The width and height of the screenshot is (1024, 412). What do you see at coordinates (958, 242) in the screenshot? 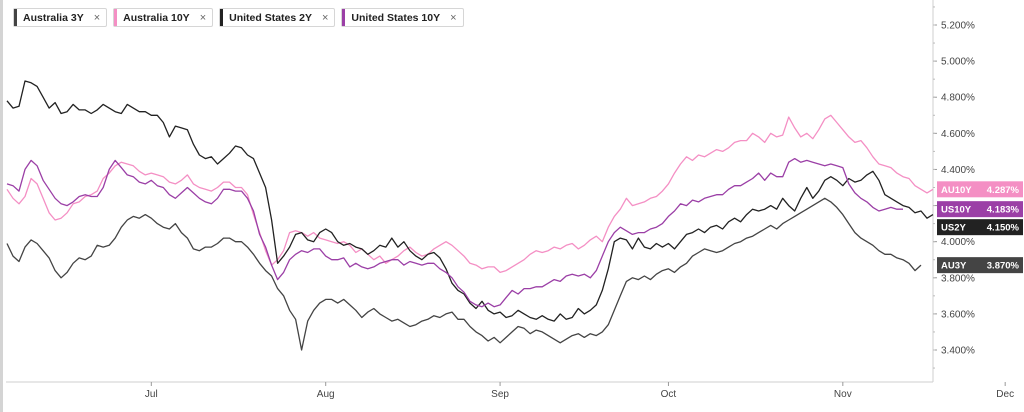
I see `y-tick-label: 4.000%` at bounding box center [958, 242].